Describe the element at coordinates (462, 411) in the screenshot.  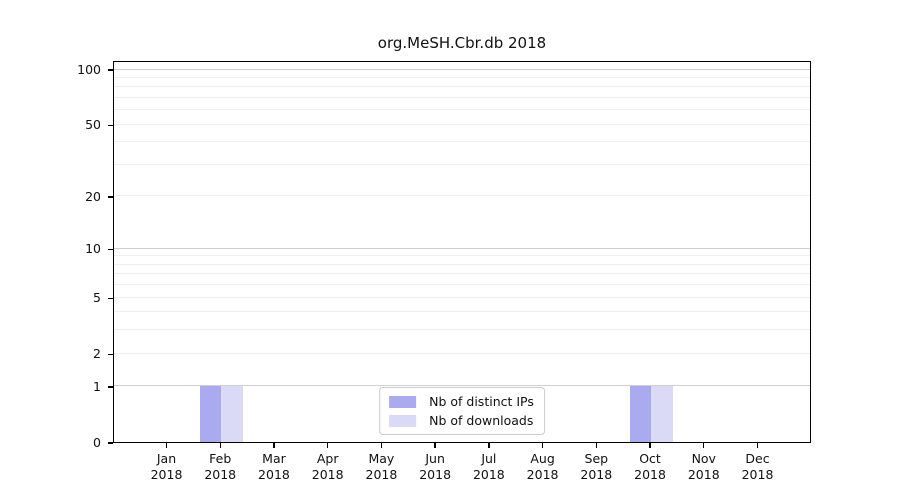
I see `legend: Nb of distinct IPs Nb of downloads` at that location.